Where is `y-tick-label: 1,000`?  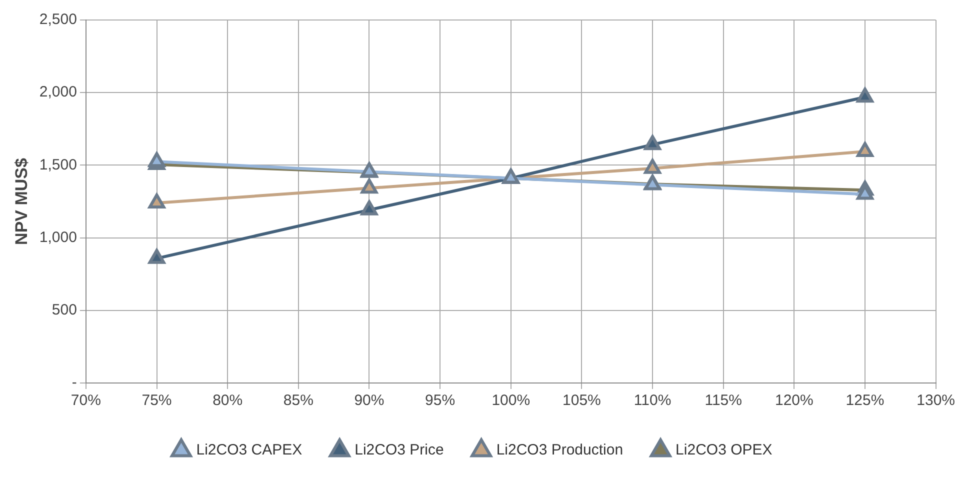 y-tick-label: 1,000 is located at coordinates (58, 237).